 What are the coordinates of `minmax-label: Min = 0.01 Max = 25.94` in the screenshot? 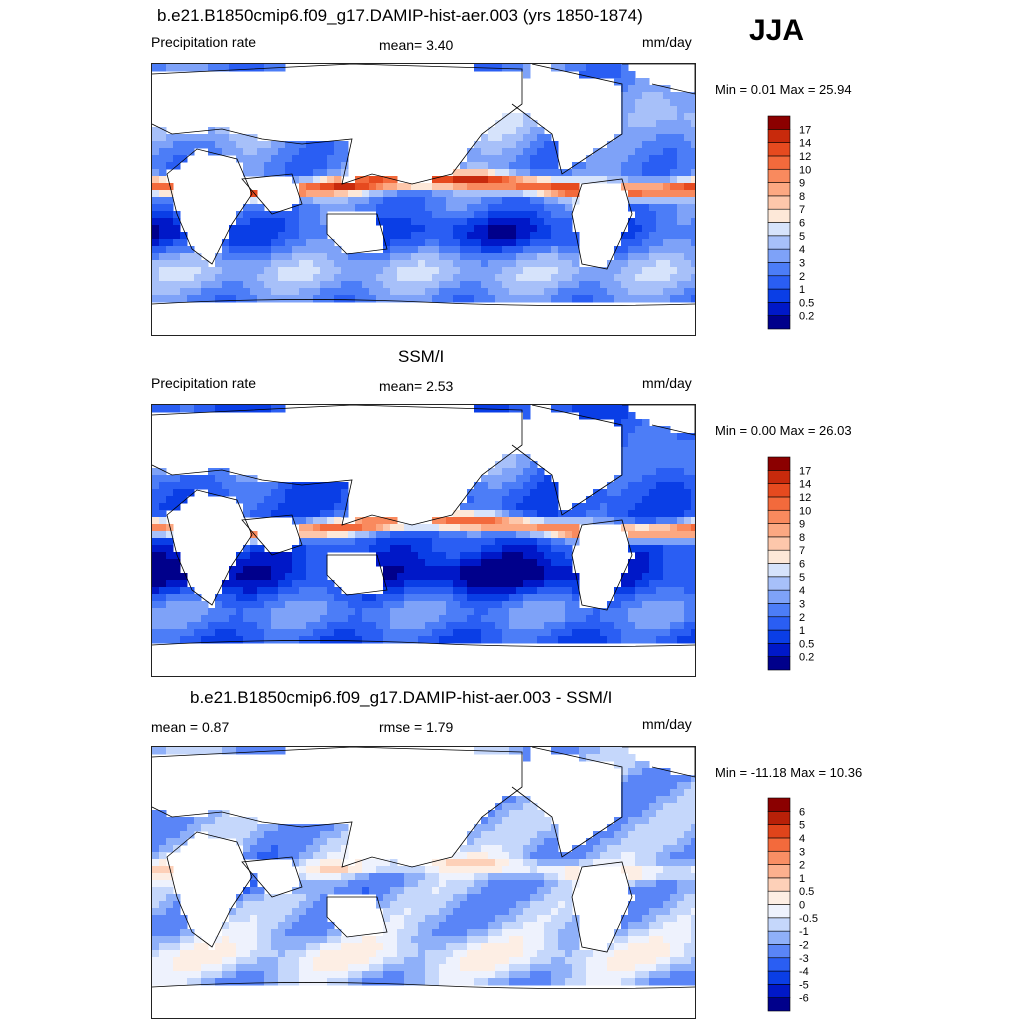 It's located at (783, 89).